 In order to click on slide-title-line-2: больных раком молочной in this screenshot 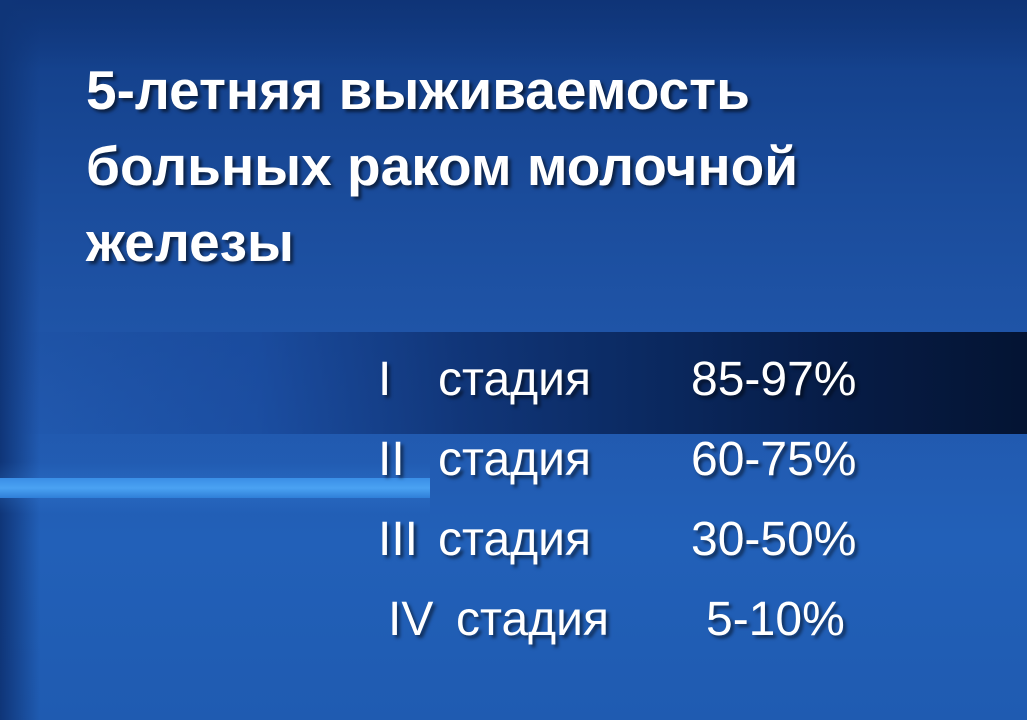, I will do `click(442, 166)`.